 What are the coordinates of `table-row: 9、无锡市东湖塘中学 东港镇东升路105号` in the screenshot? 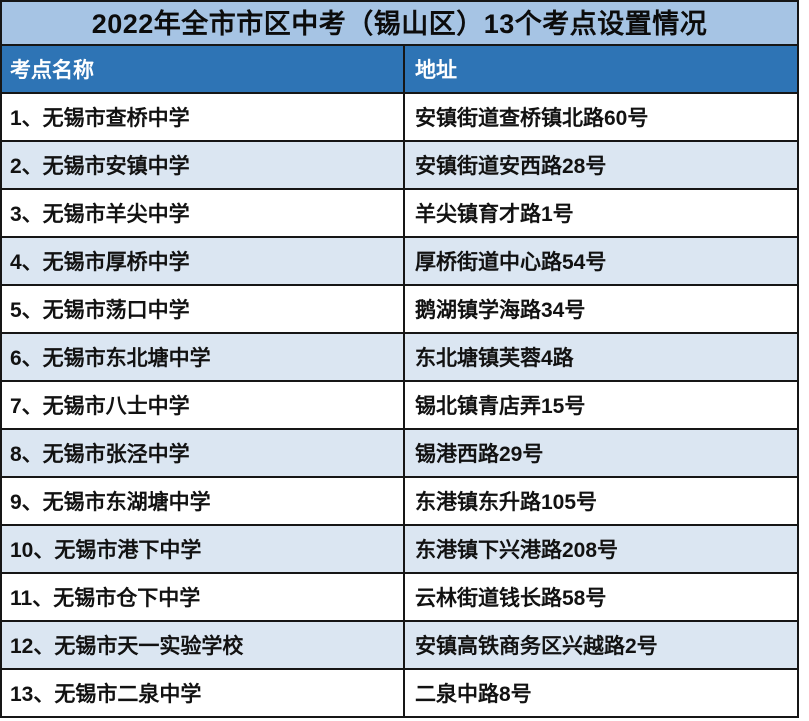 It's located at (399, 502).